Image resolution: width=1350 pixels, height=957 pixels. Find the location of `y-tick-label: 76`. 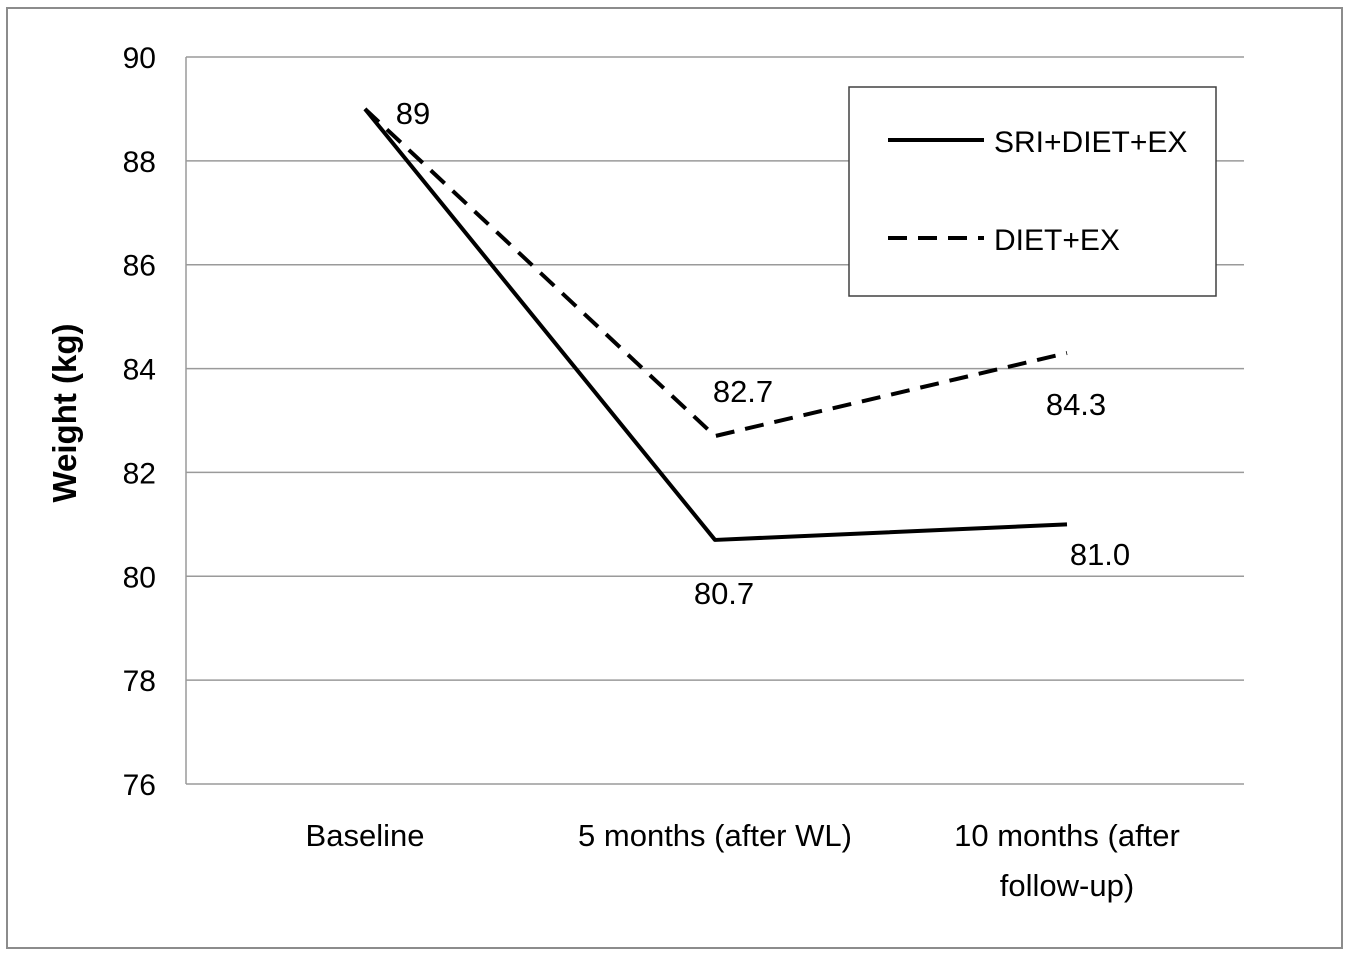

y-tick-label: 76 is located at coordinates (139, 785).